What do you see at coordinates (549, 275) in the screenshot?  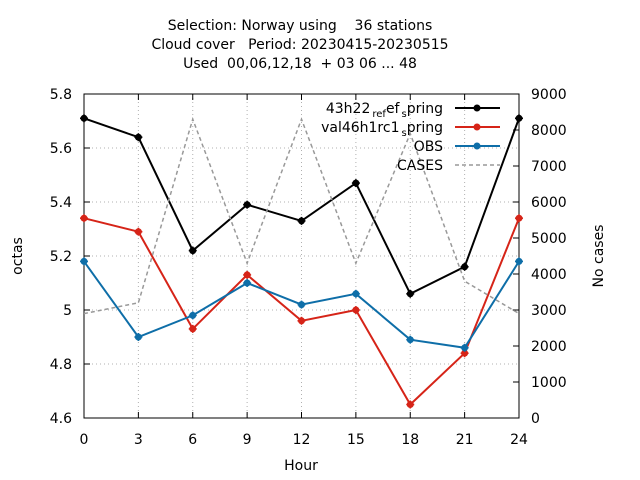 I see `y2-tick-label: 4000` at bounding box center [549, 275].